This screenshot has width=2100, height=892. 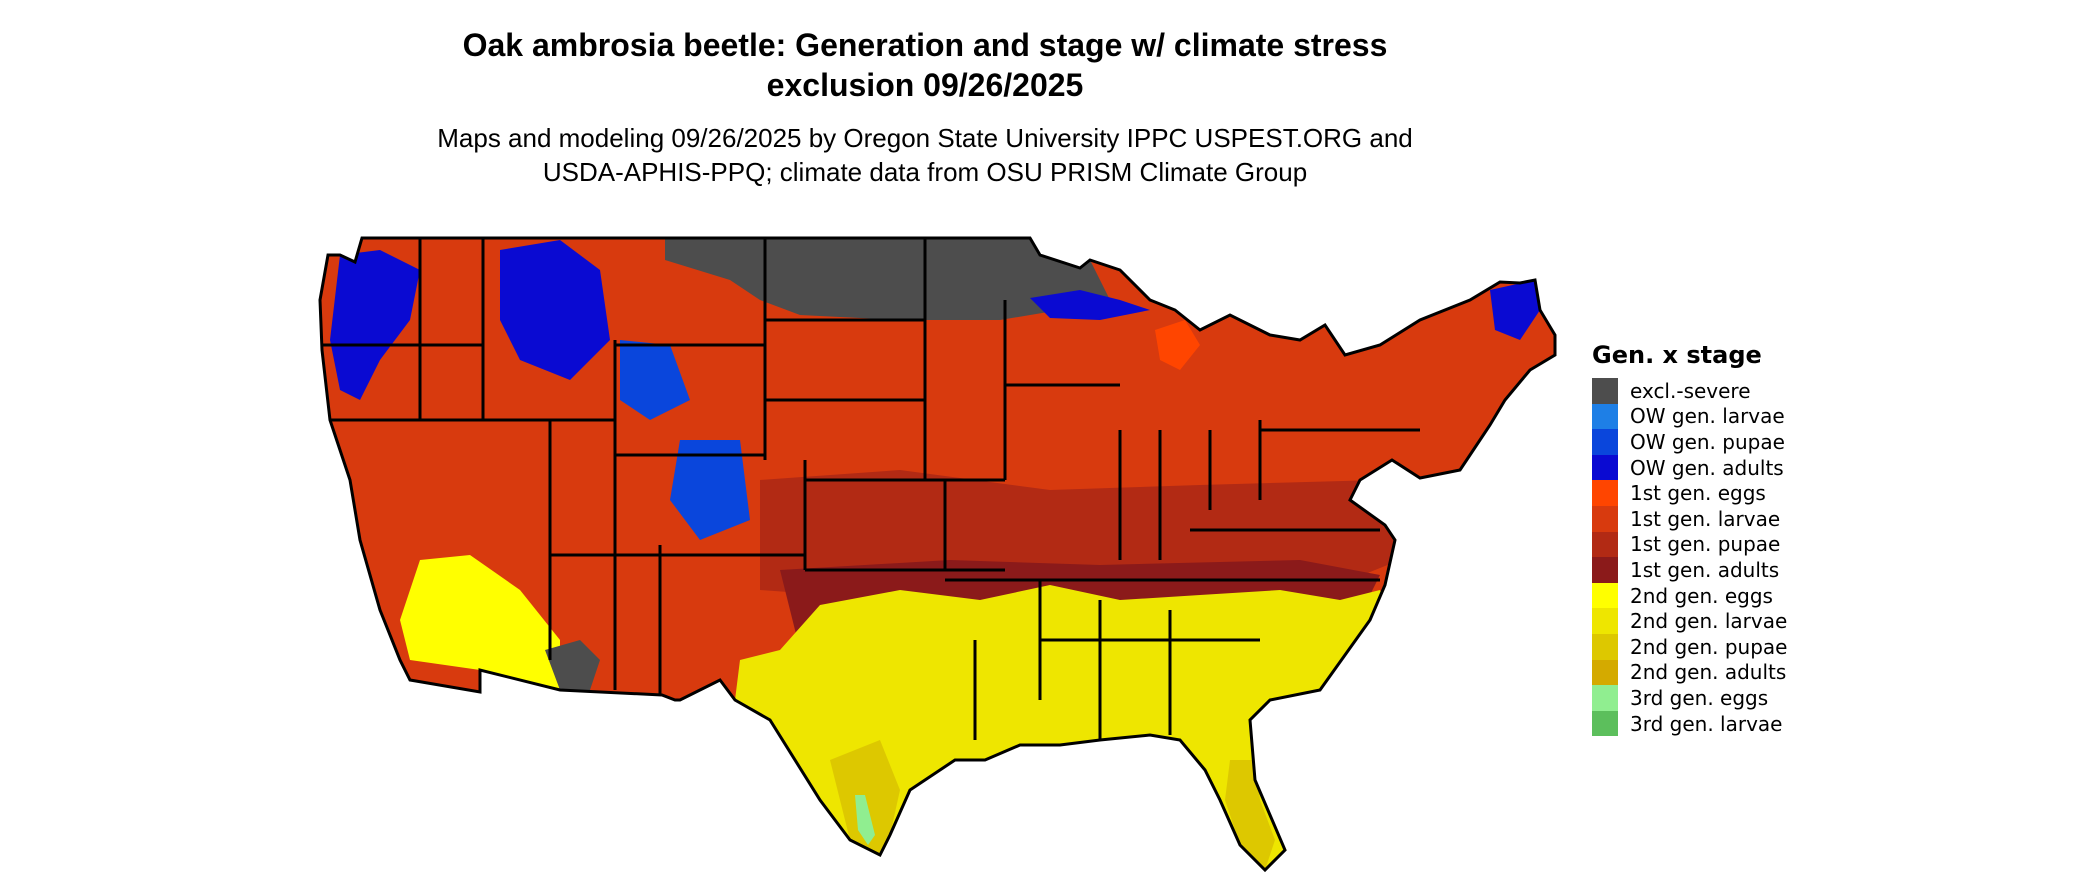 What do you see at coordinates (1707, 467) in the screenshot?
I see `legend-label: OW gen. adults` at bounding box center [1707, 467].